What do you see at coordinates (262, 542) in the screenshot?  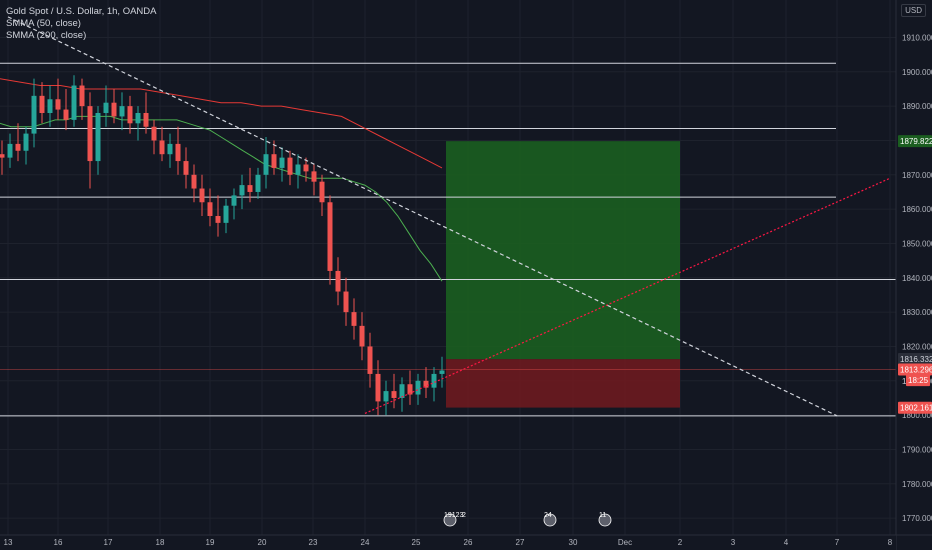 I see `time-tick: 20` at bounding box center [262, 542].